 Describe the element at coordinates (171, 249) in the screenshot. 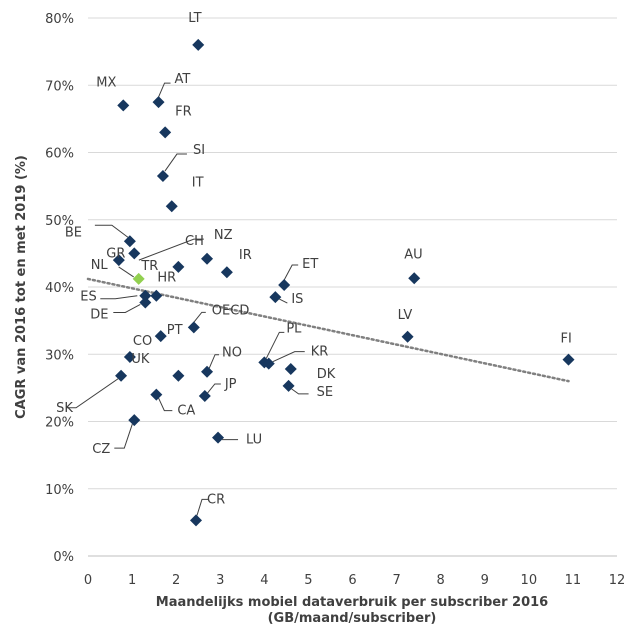

I see `point-nz-leader` at that location.